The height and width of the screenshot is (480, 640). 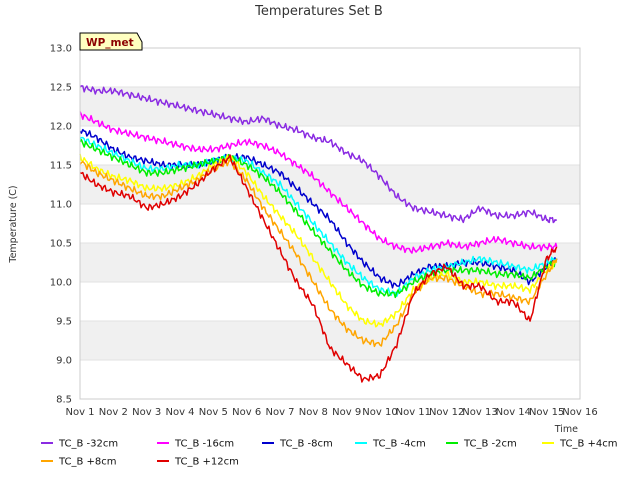 I want to click on legend-label: TC_B -16cm, so click(x=204, y=444).